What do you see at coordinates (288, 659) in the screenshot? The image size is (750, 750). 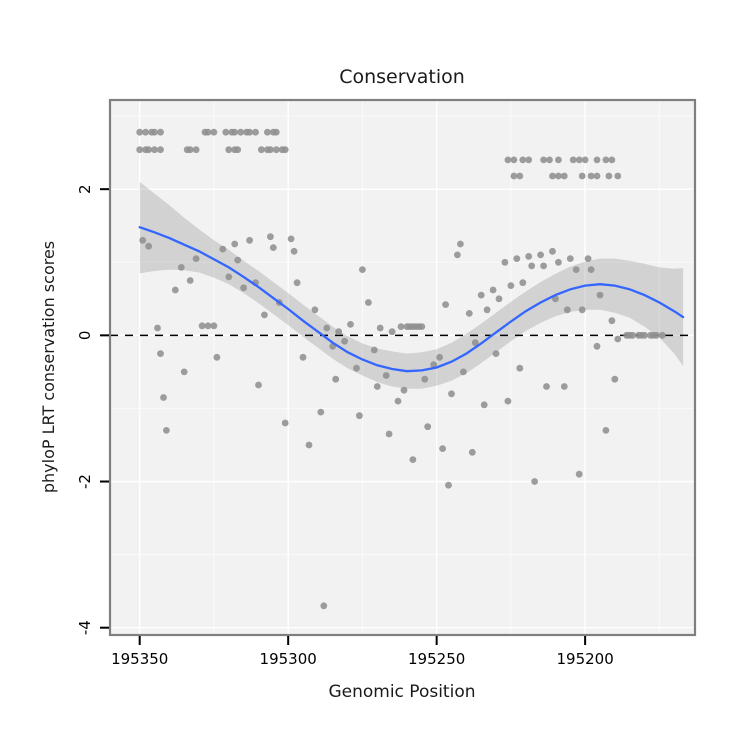 I see `x-tick-label: 195300` at bounding box center [288, 659].